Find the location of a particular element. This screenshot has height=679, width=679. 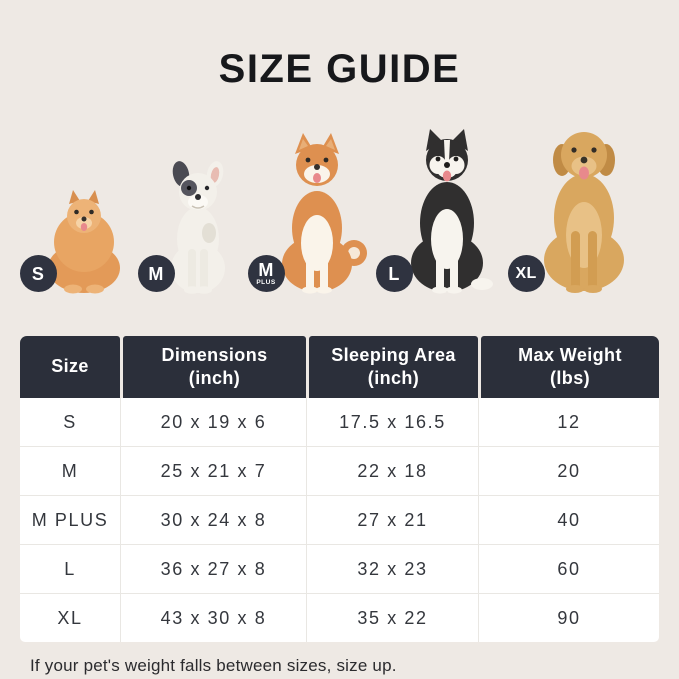

size-badge-s: S is located at coordinates (38, 273).